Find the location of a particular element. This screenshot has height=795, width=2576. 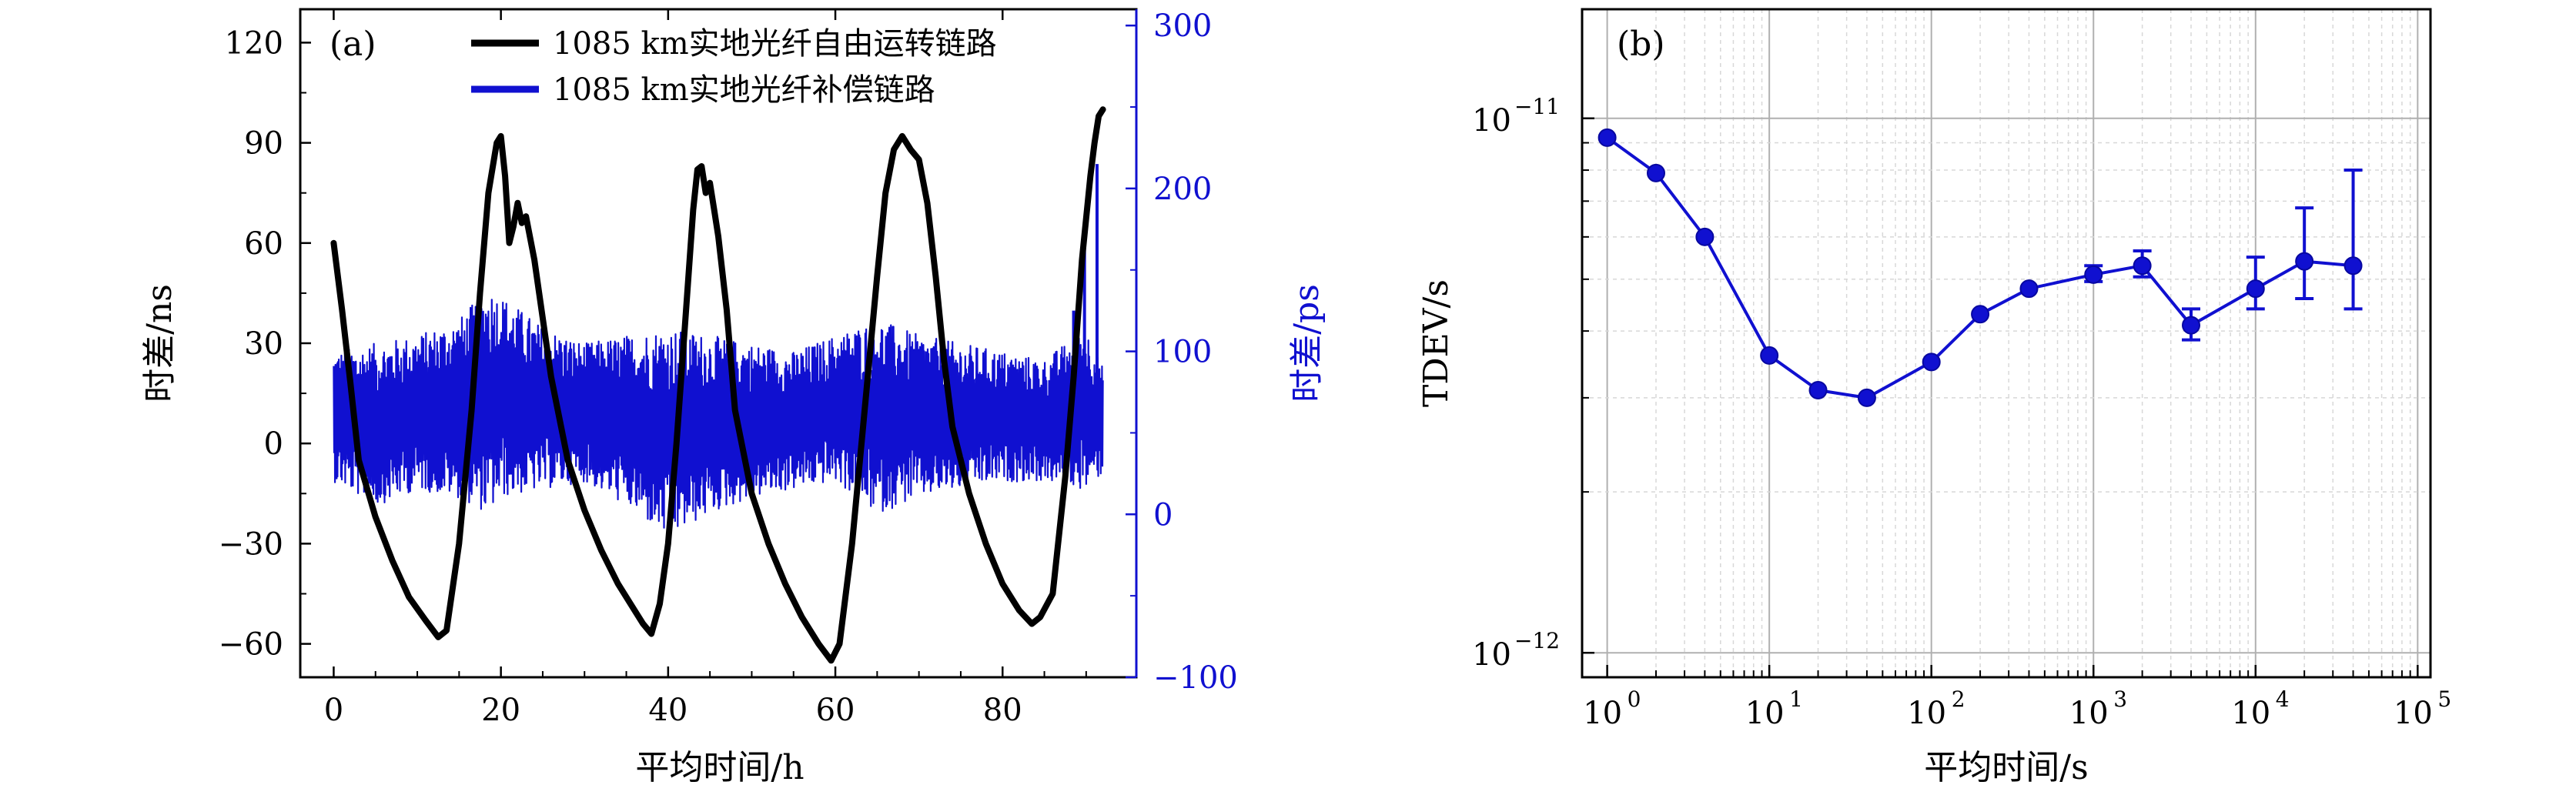

y-right-tick-label: −100 is located at coordinates (1195, 678).